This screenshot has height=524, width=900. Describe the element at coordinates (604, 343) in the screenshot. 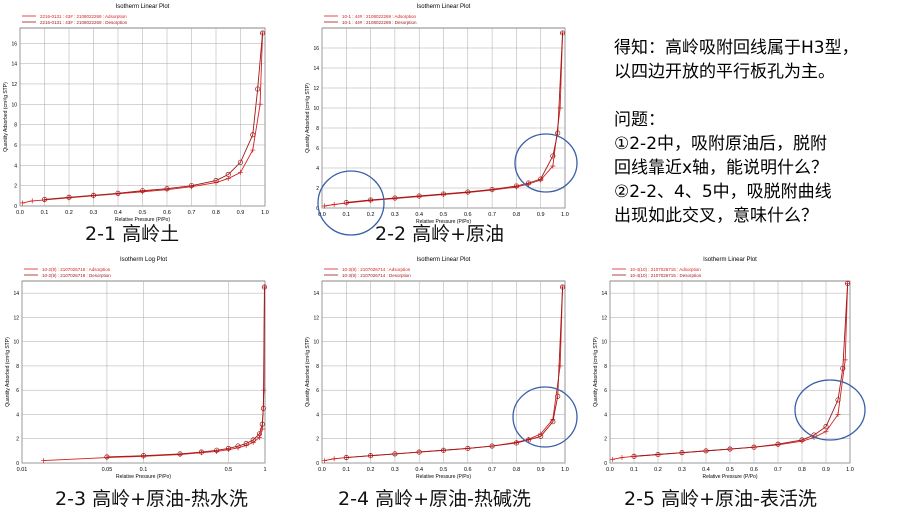

I see `y-tick-label: 10` at that location.